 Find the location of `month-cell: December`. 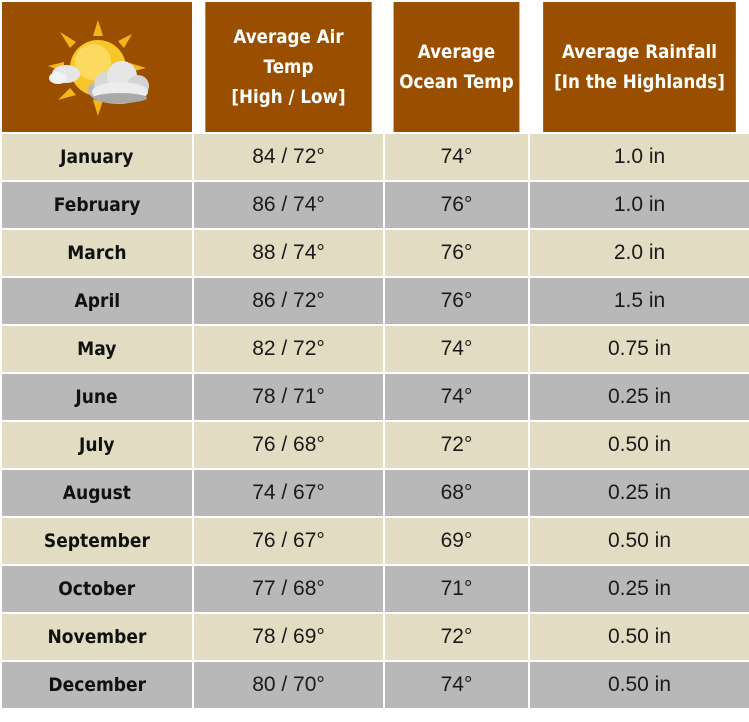

month-cell: December is located at coordinates (97, 685).